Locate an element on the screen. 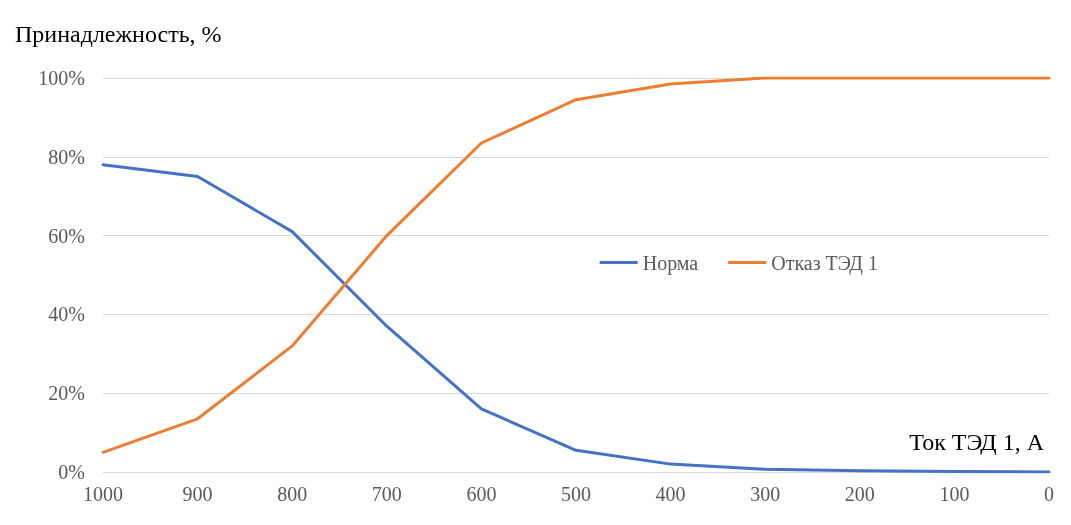 The image size is (1071, 525). y-axis-title: Принадлежность, % is located at coordinates (118, 34).